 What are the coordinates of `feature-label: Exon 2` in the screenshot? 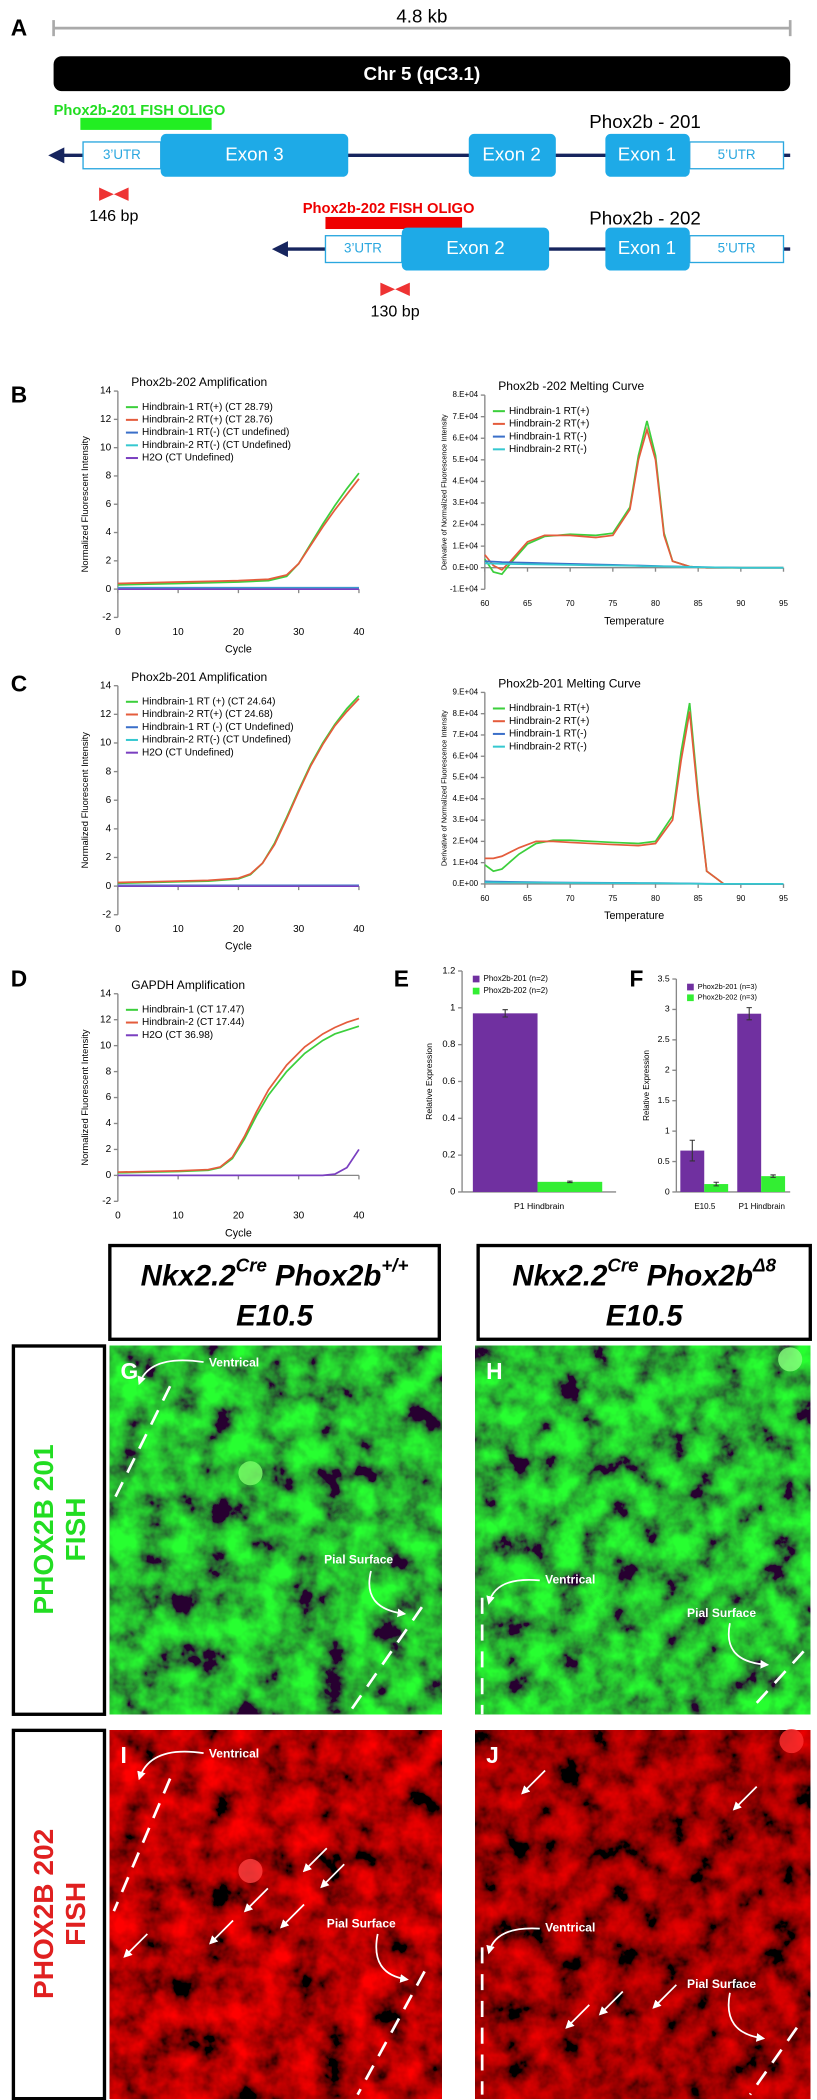 It's located at (475, 247).